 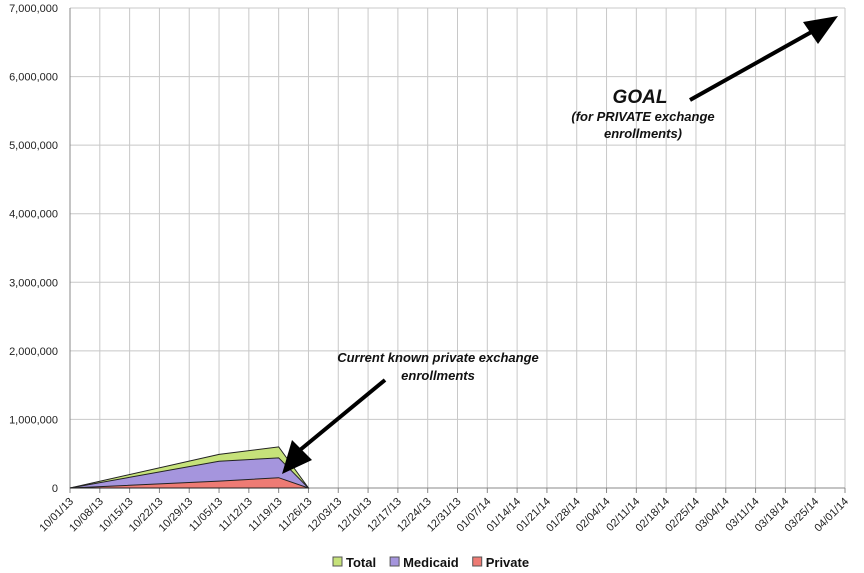 What do you see at coordinates (33, 420) in the screenshot?
I see `y-tick-label: 1,000,000` at bounding box center [33, 420].